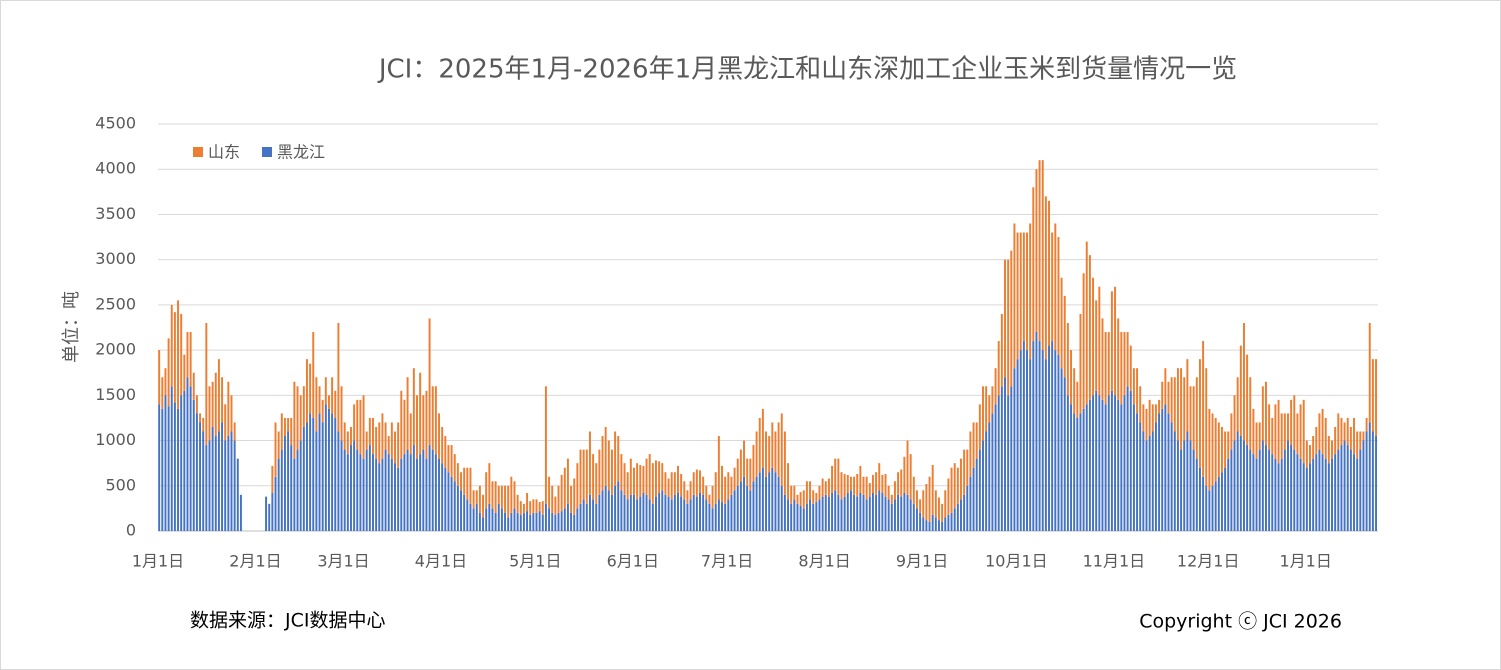 The image size is (1501, 670). Describe the element at coordinates (115, 394) in the screenshot. I see `y-tick-label: 1500` at that location.